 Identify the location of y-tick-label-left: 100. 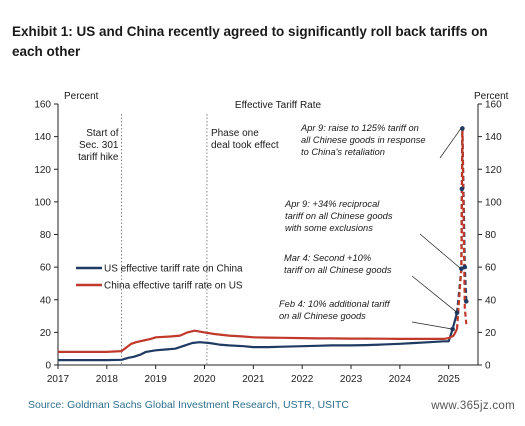
(42, 202).